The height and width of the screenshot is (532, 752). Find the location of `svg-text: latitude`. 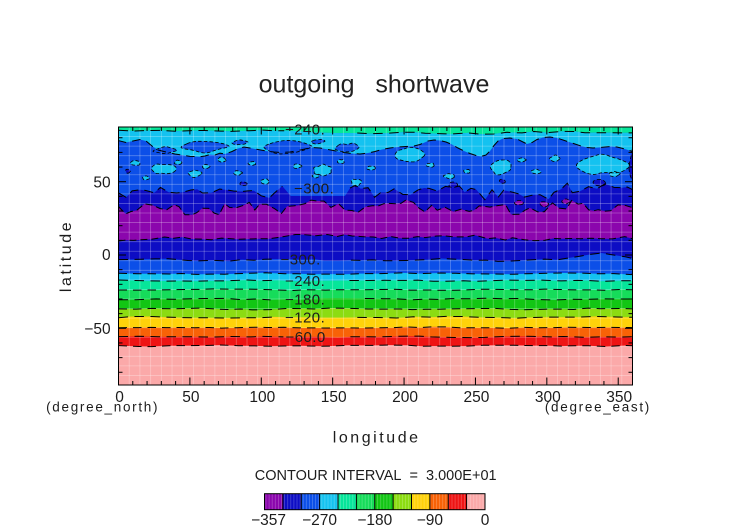

svg-text: latitude is located at coordinates (66, 256).